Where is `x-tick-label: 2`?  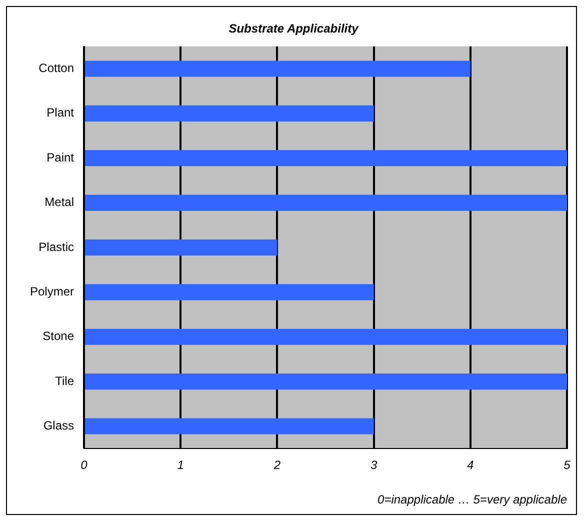 x-tick-label: 2 is located at coordinates (276, 465).